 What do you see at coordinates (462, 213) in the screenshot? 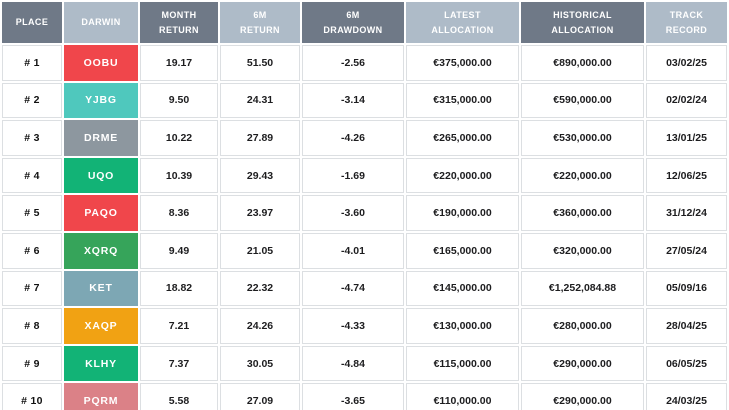
I see `latest-allocation-cell: €190,000.00` at bounding box center [462, 213].